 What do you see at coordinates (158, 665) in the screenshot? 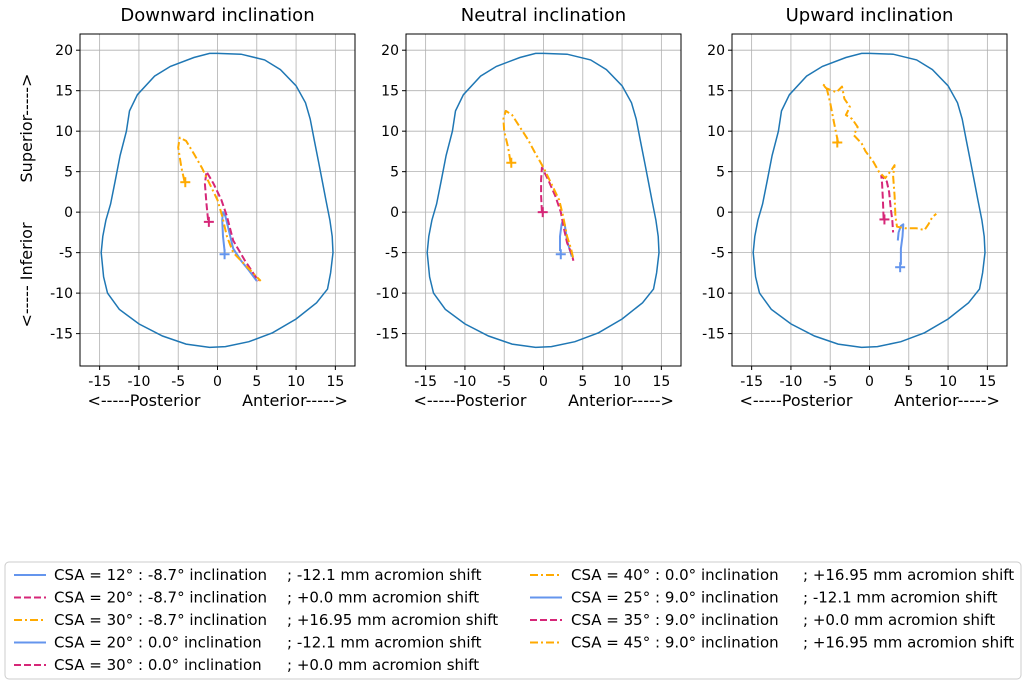
I see `legend-label: CSA = 30° : 0.0° inclination` at bounding box center [158, 665].